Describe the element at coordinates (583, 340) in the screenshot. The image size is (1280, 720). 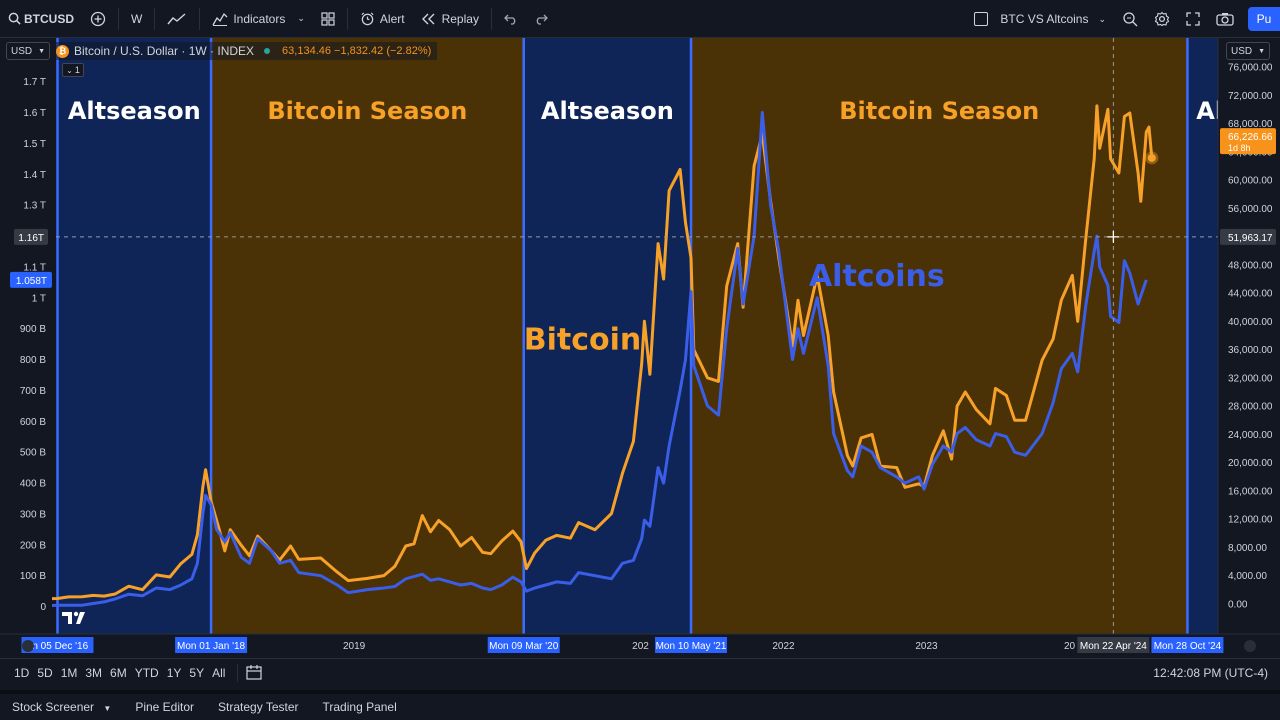
I see `series-annotation: Bitcoin` at that location.